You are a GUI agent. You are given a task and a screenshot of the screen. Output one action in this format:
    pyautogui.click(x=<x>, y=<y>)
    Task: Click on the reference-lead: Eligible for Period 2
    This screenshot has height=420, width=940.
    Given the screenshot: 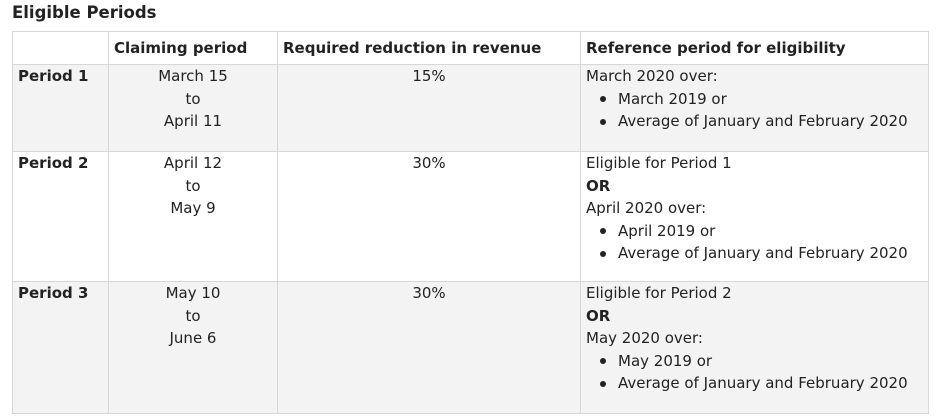 What is the action you would take?
    pyautogui.click(x=659, y=293)
    